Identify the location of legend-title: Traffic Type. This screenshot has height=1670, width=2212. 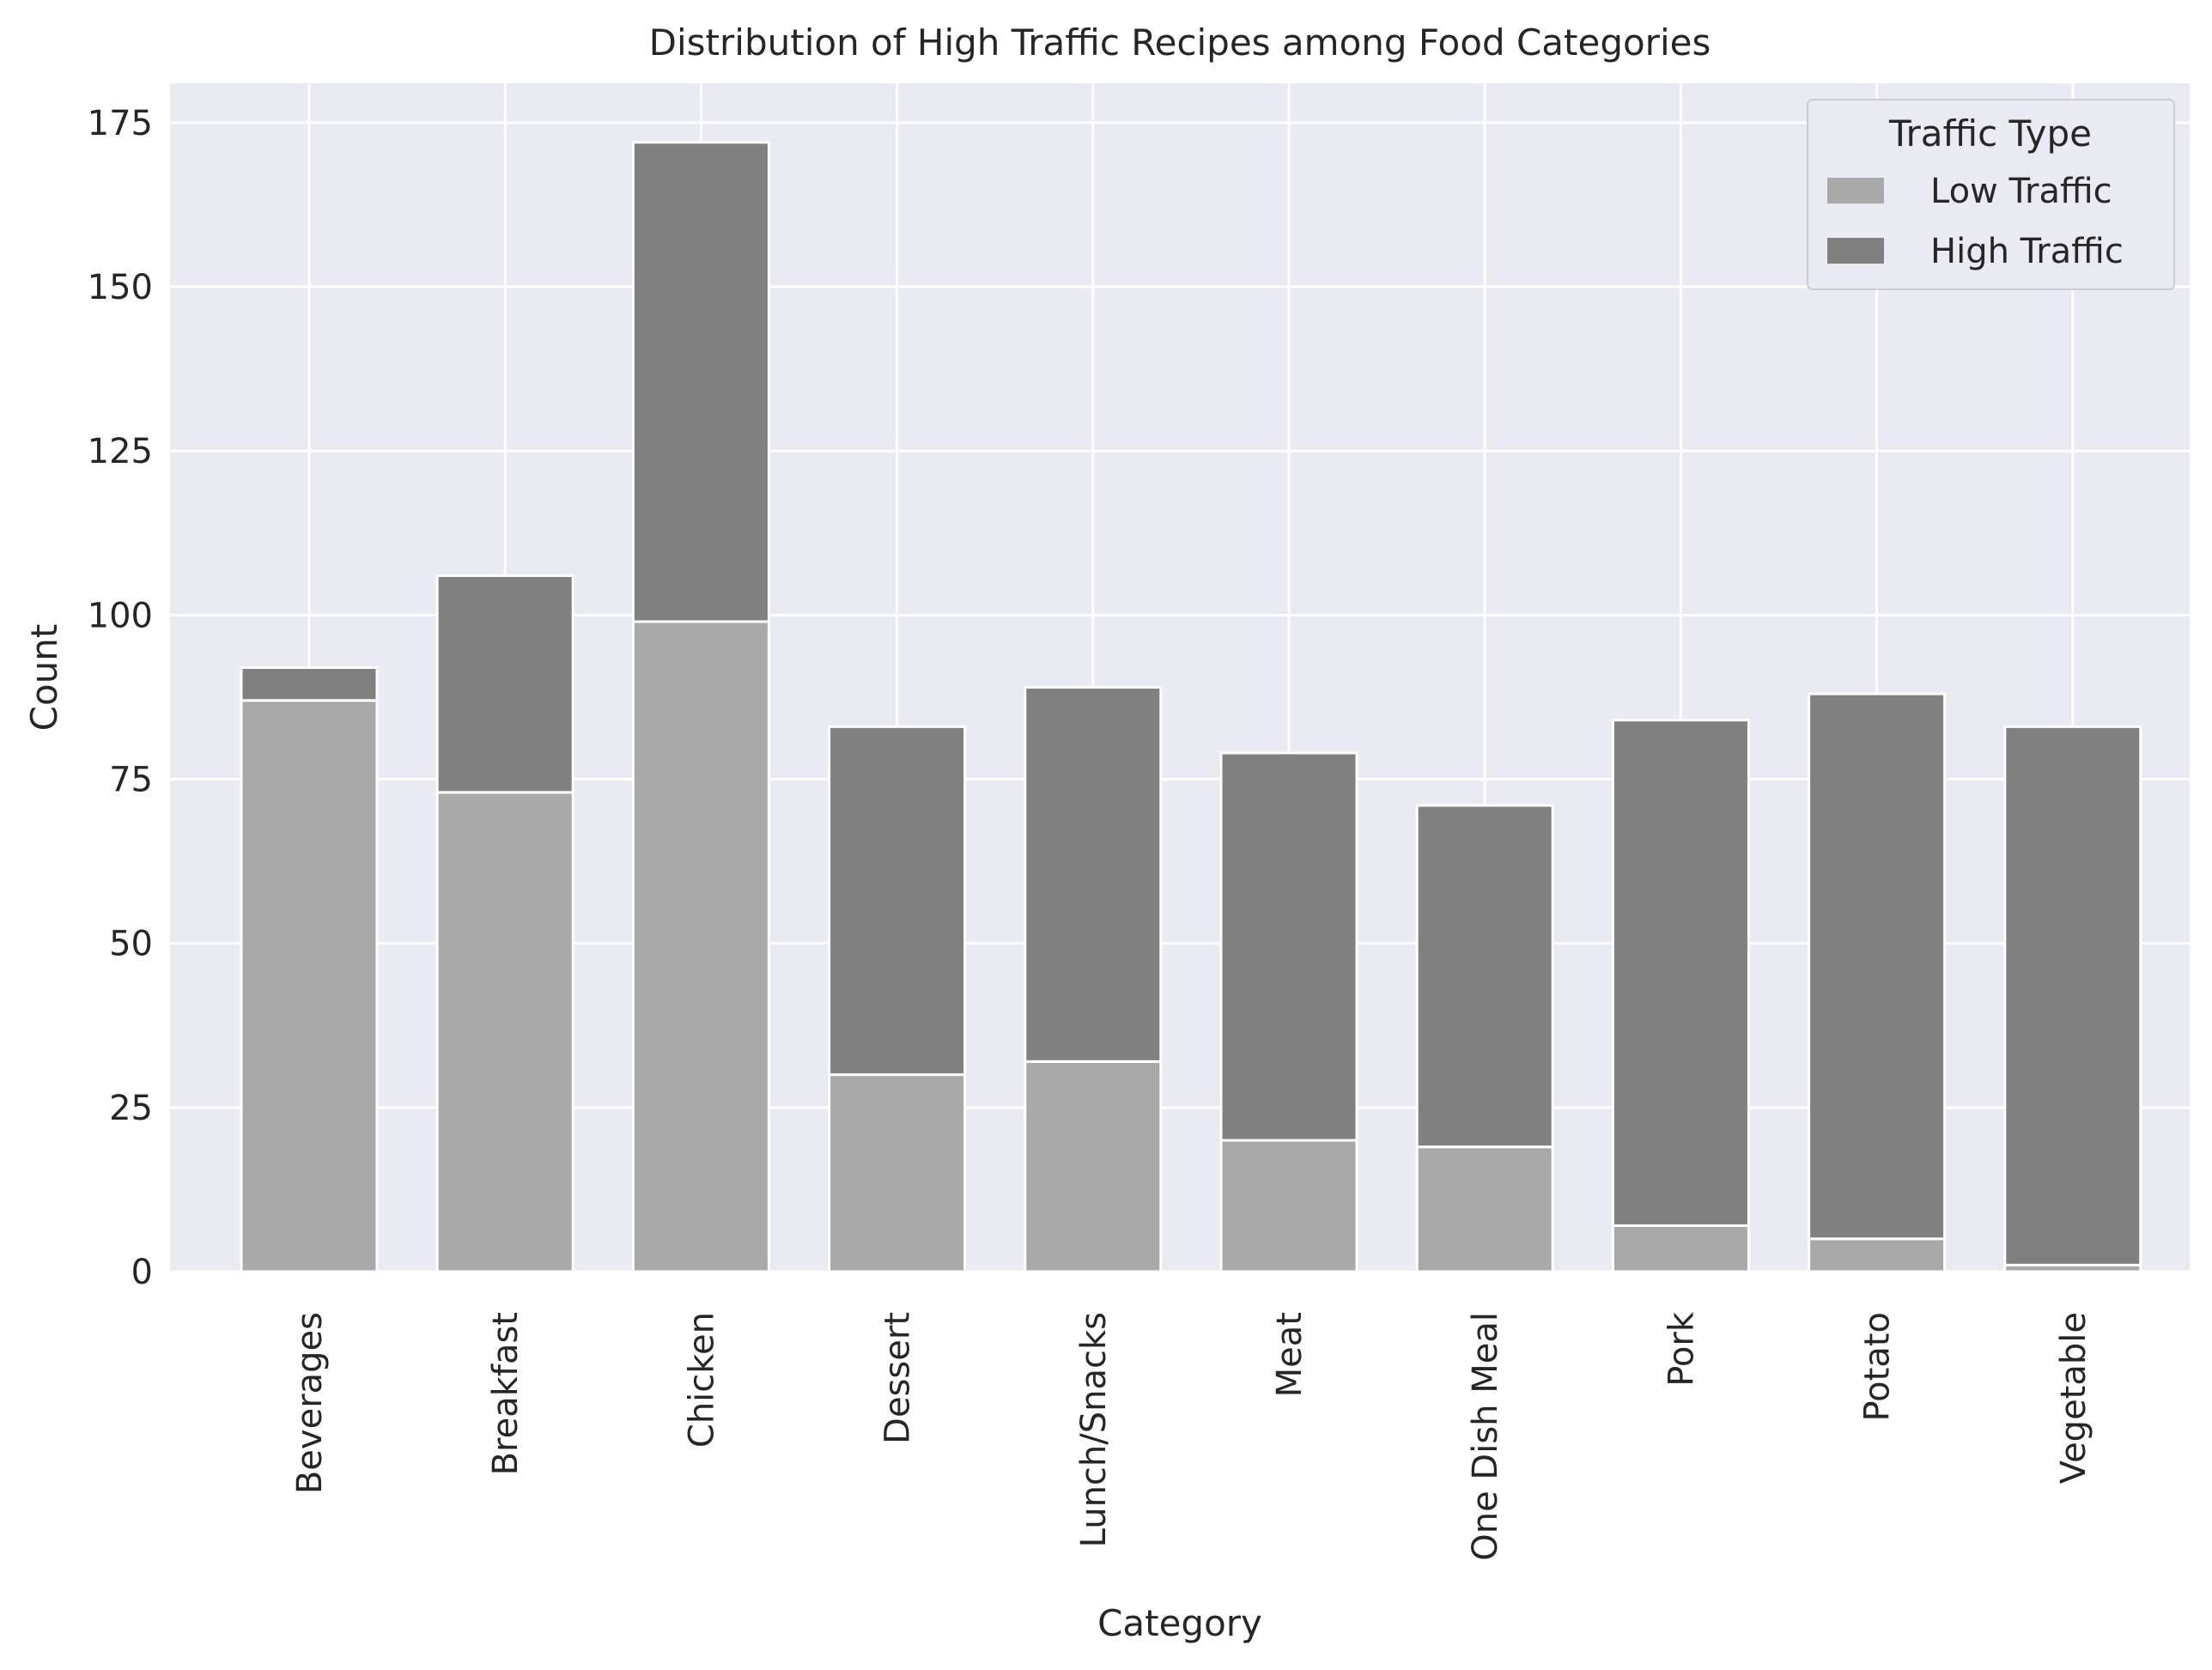
(1990, 133).